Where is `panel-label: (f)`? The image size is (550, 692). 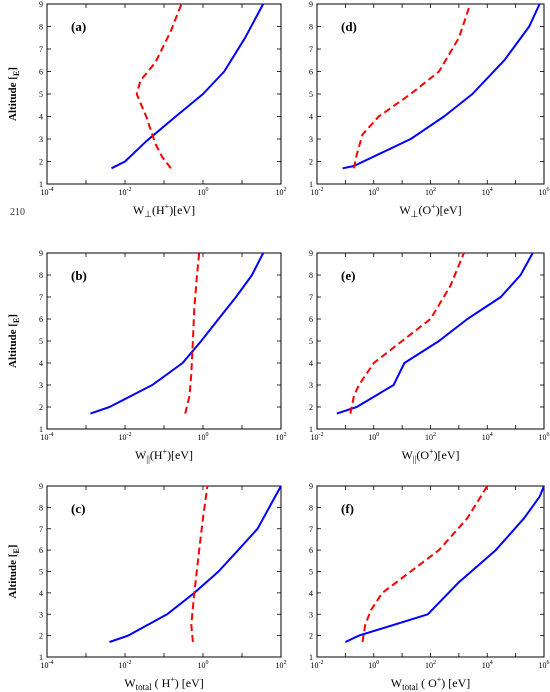
panel-label: (f) is located at coordinates (347, 508).